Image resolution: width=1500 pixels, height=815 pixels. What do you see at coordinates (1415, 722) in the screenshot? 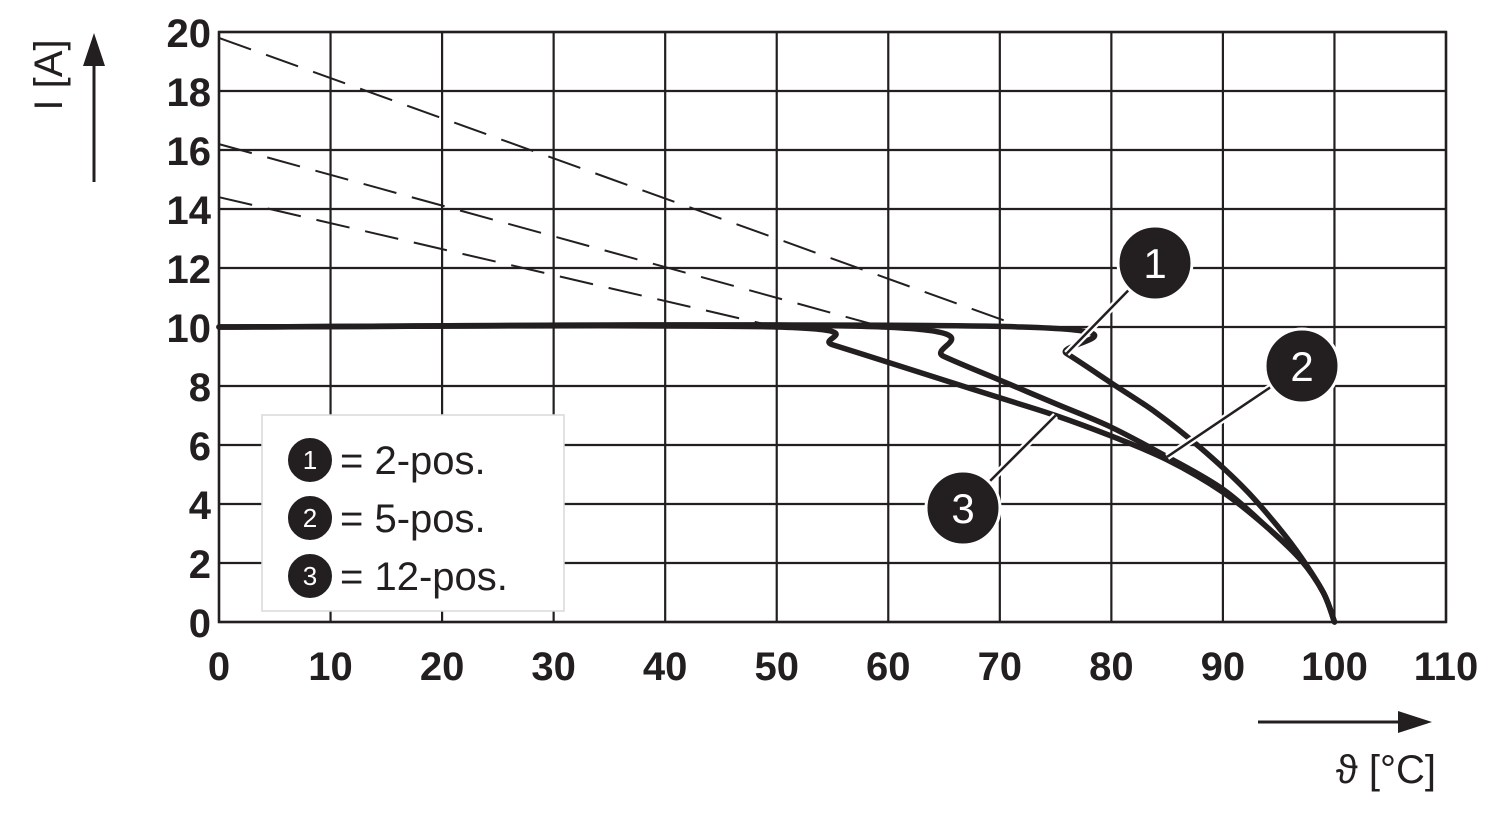
I see `x-axis-arrow-head` at bounding box center [1415, 722].